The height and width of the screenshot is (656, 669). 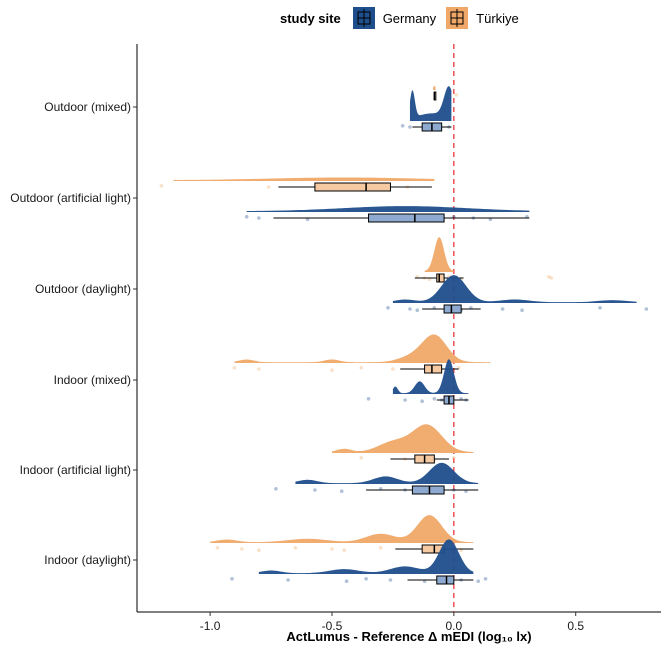 What do you see at coordinates (210, 626) in the screenshot?
I see `x-tick-label: -1.0` at bounding box center [210, 626].